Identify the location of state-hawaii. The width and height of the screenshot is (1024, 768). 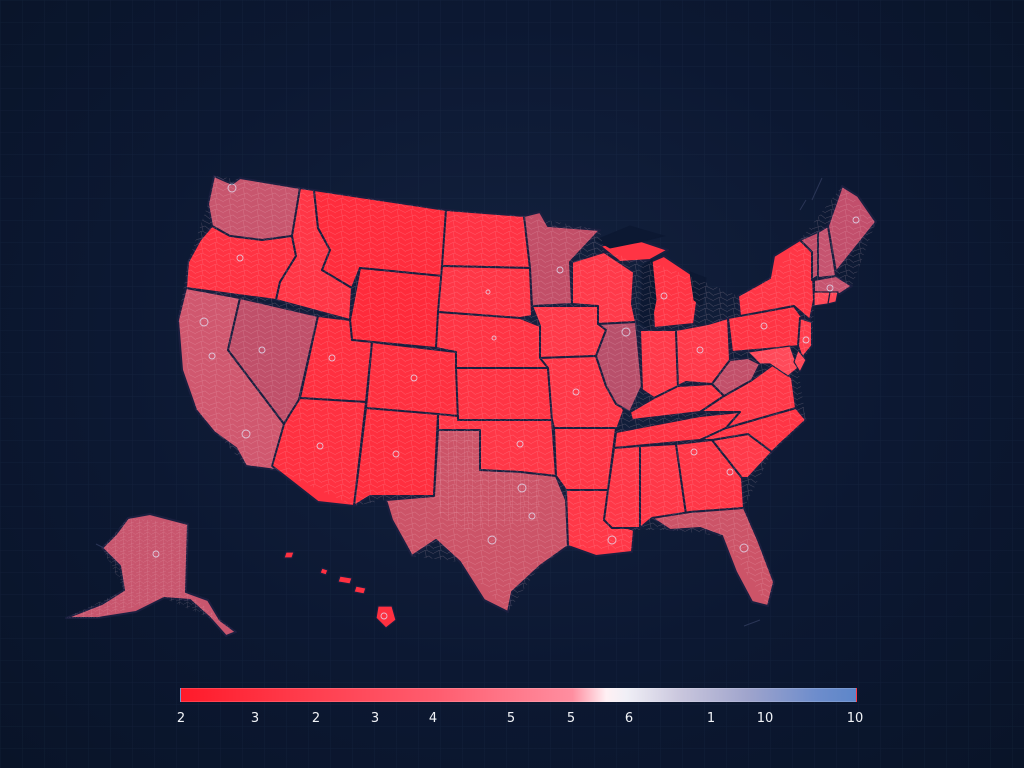
(340, 590).